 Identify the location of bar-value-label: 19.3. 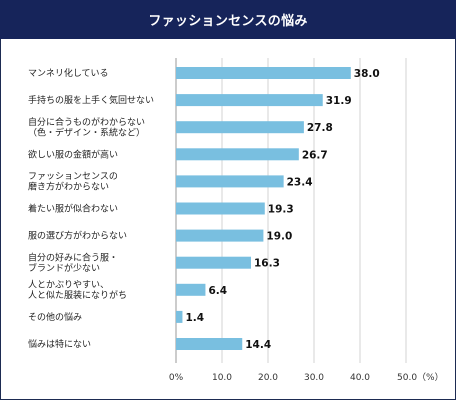
(281, 210).